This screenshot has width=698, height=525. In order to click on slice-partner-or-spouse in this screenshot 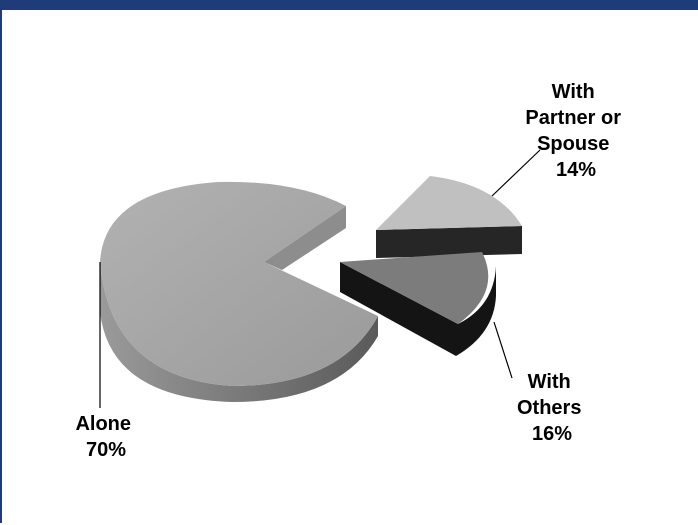, I will do `click(449, 217)`.